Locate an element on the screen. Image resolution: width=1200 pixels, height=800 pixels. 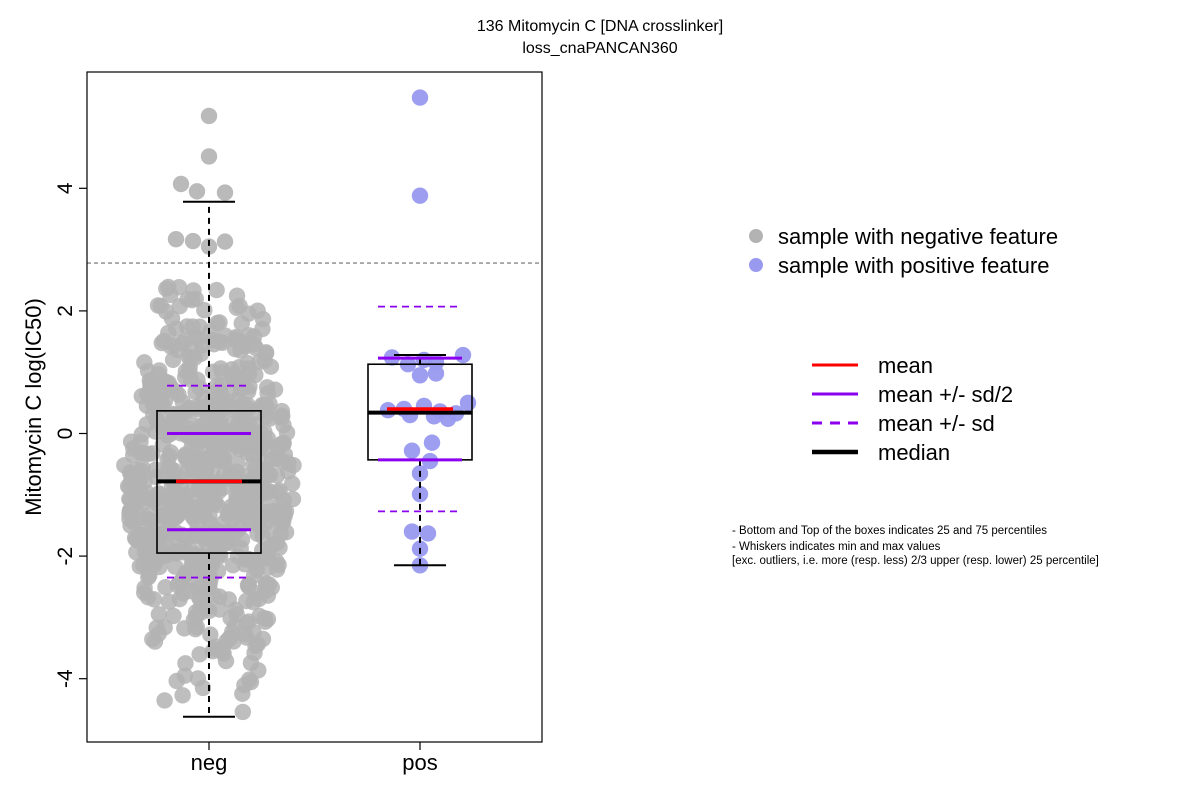
neg-points is located at coordinates (209, 414).